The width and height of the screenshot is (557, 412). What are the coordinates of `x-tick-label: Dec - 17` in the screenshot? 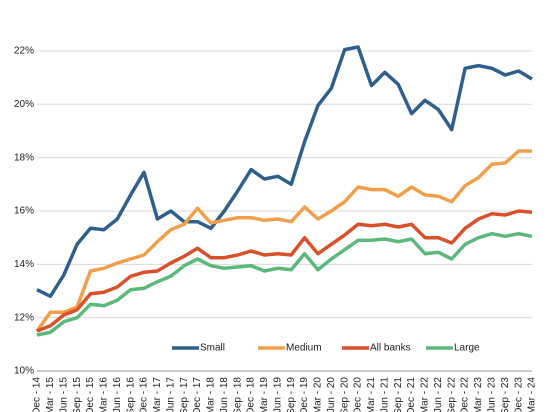 It's located at (197, 394).